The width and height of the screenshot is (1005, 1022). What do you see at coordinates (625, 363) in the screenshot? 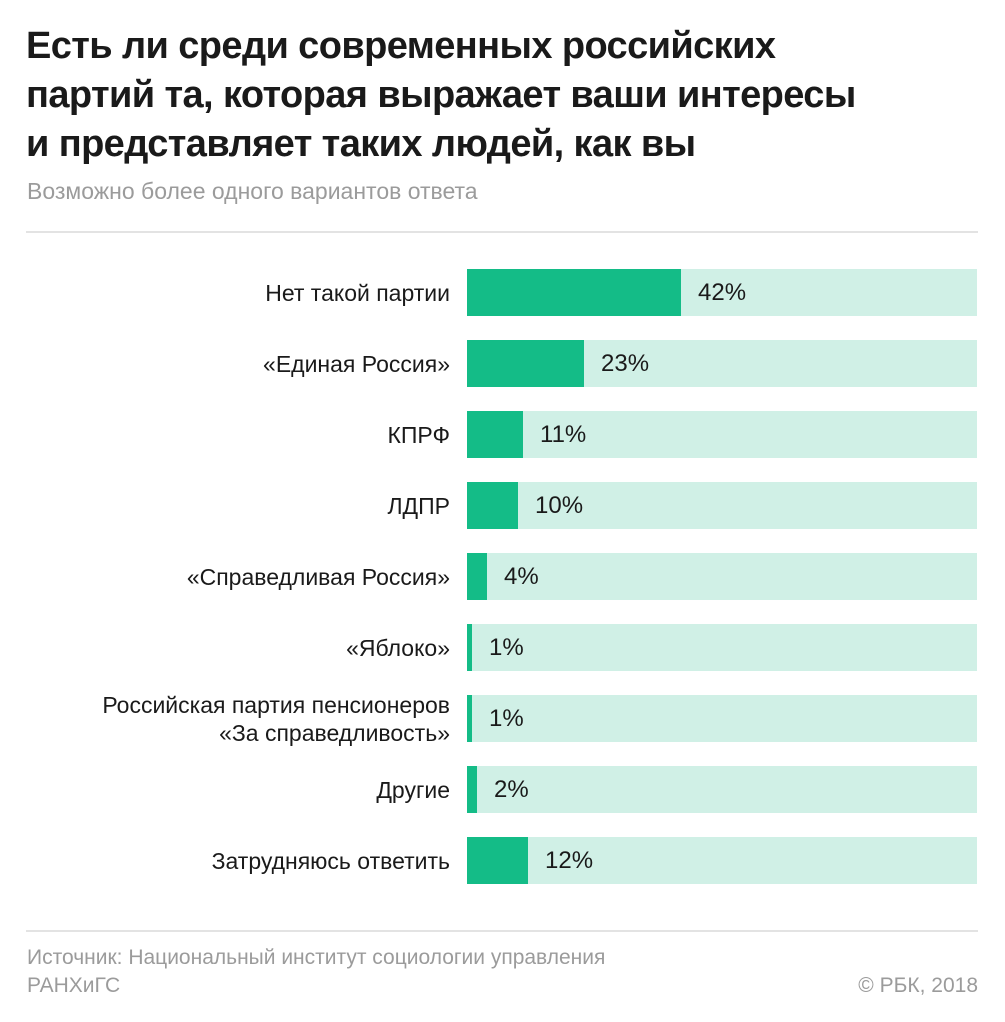
I see `value-label: 23%` at bounding box center [625, 363].